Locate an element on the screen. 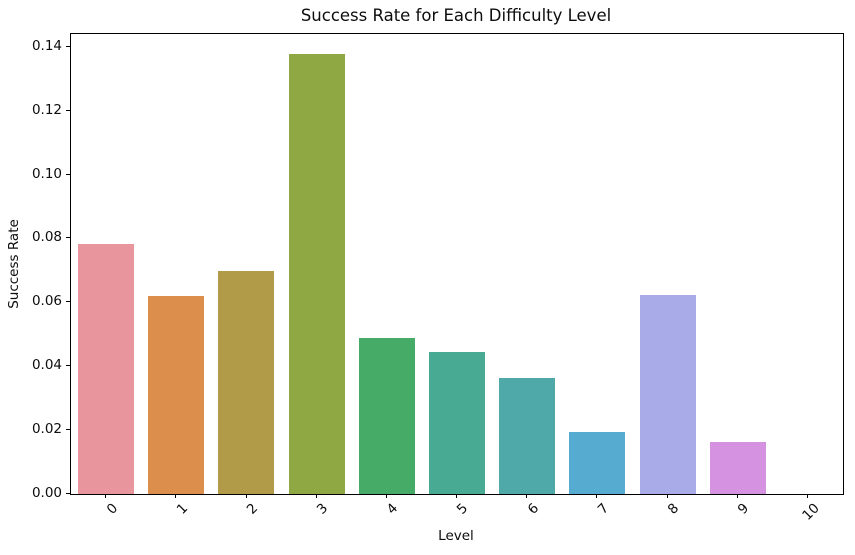 The height and width of the screenshot is (555, 855). y-tick-label: 0.10 is located at coordinates (46, 173).